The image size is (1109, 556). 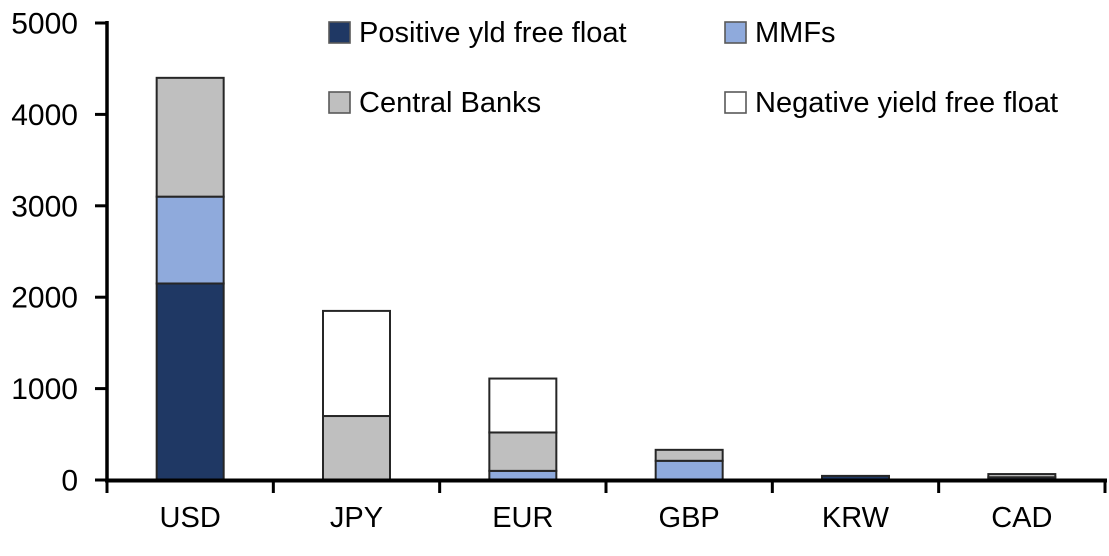 I want to click on legend-label-mmfs: MMFs, so click(x=795, y=33).